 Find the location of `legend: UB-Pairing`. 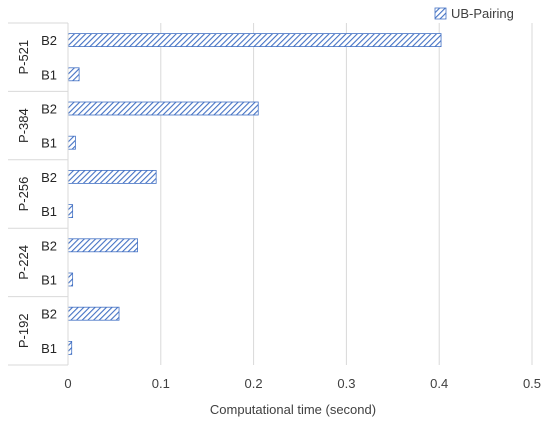

legend: UB-Pairing is located at coordinates (474, 13).